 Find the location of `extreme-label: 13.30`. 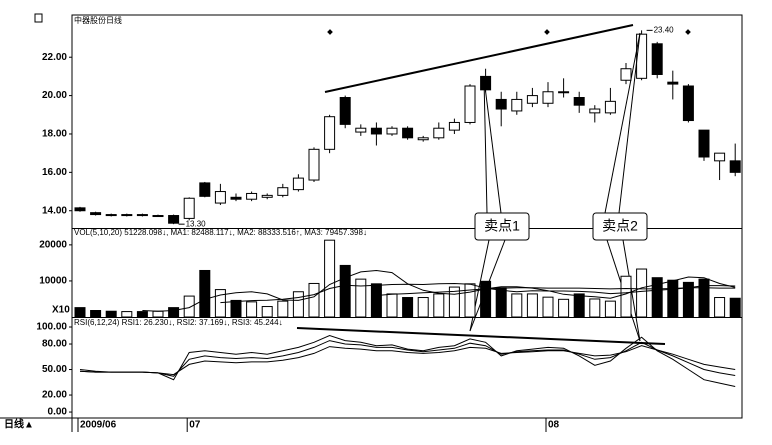

extreme-label: 13.30 is located at coordinates (196, 223).